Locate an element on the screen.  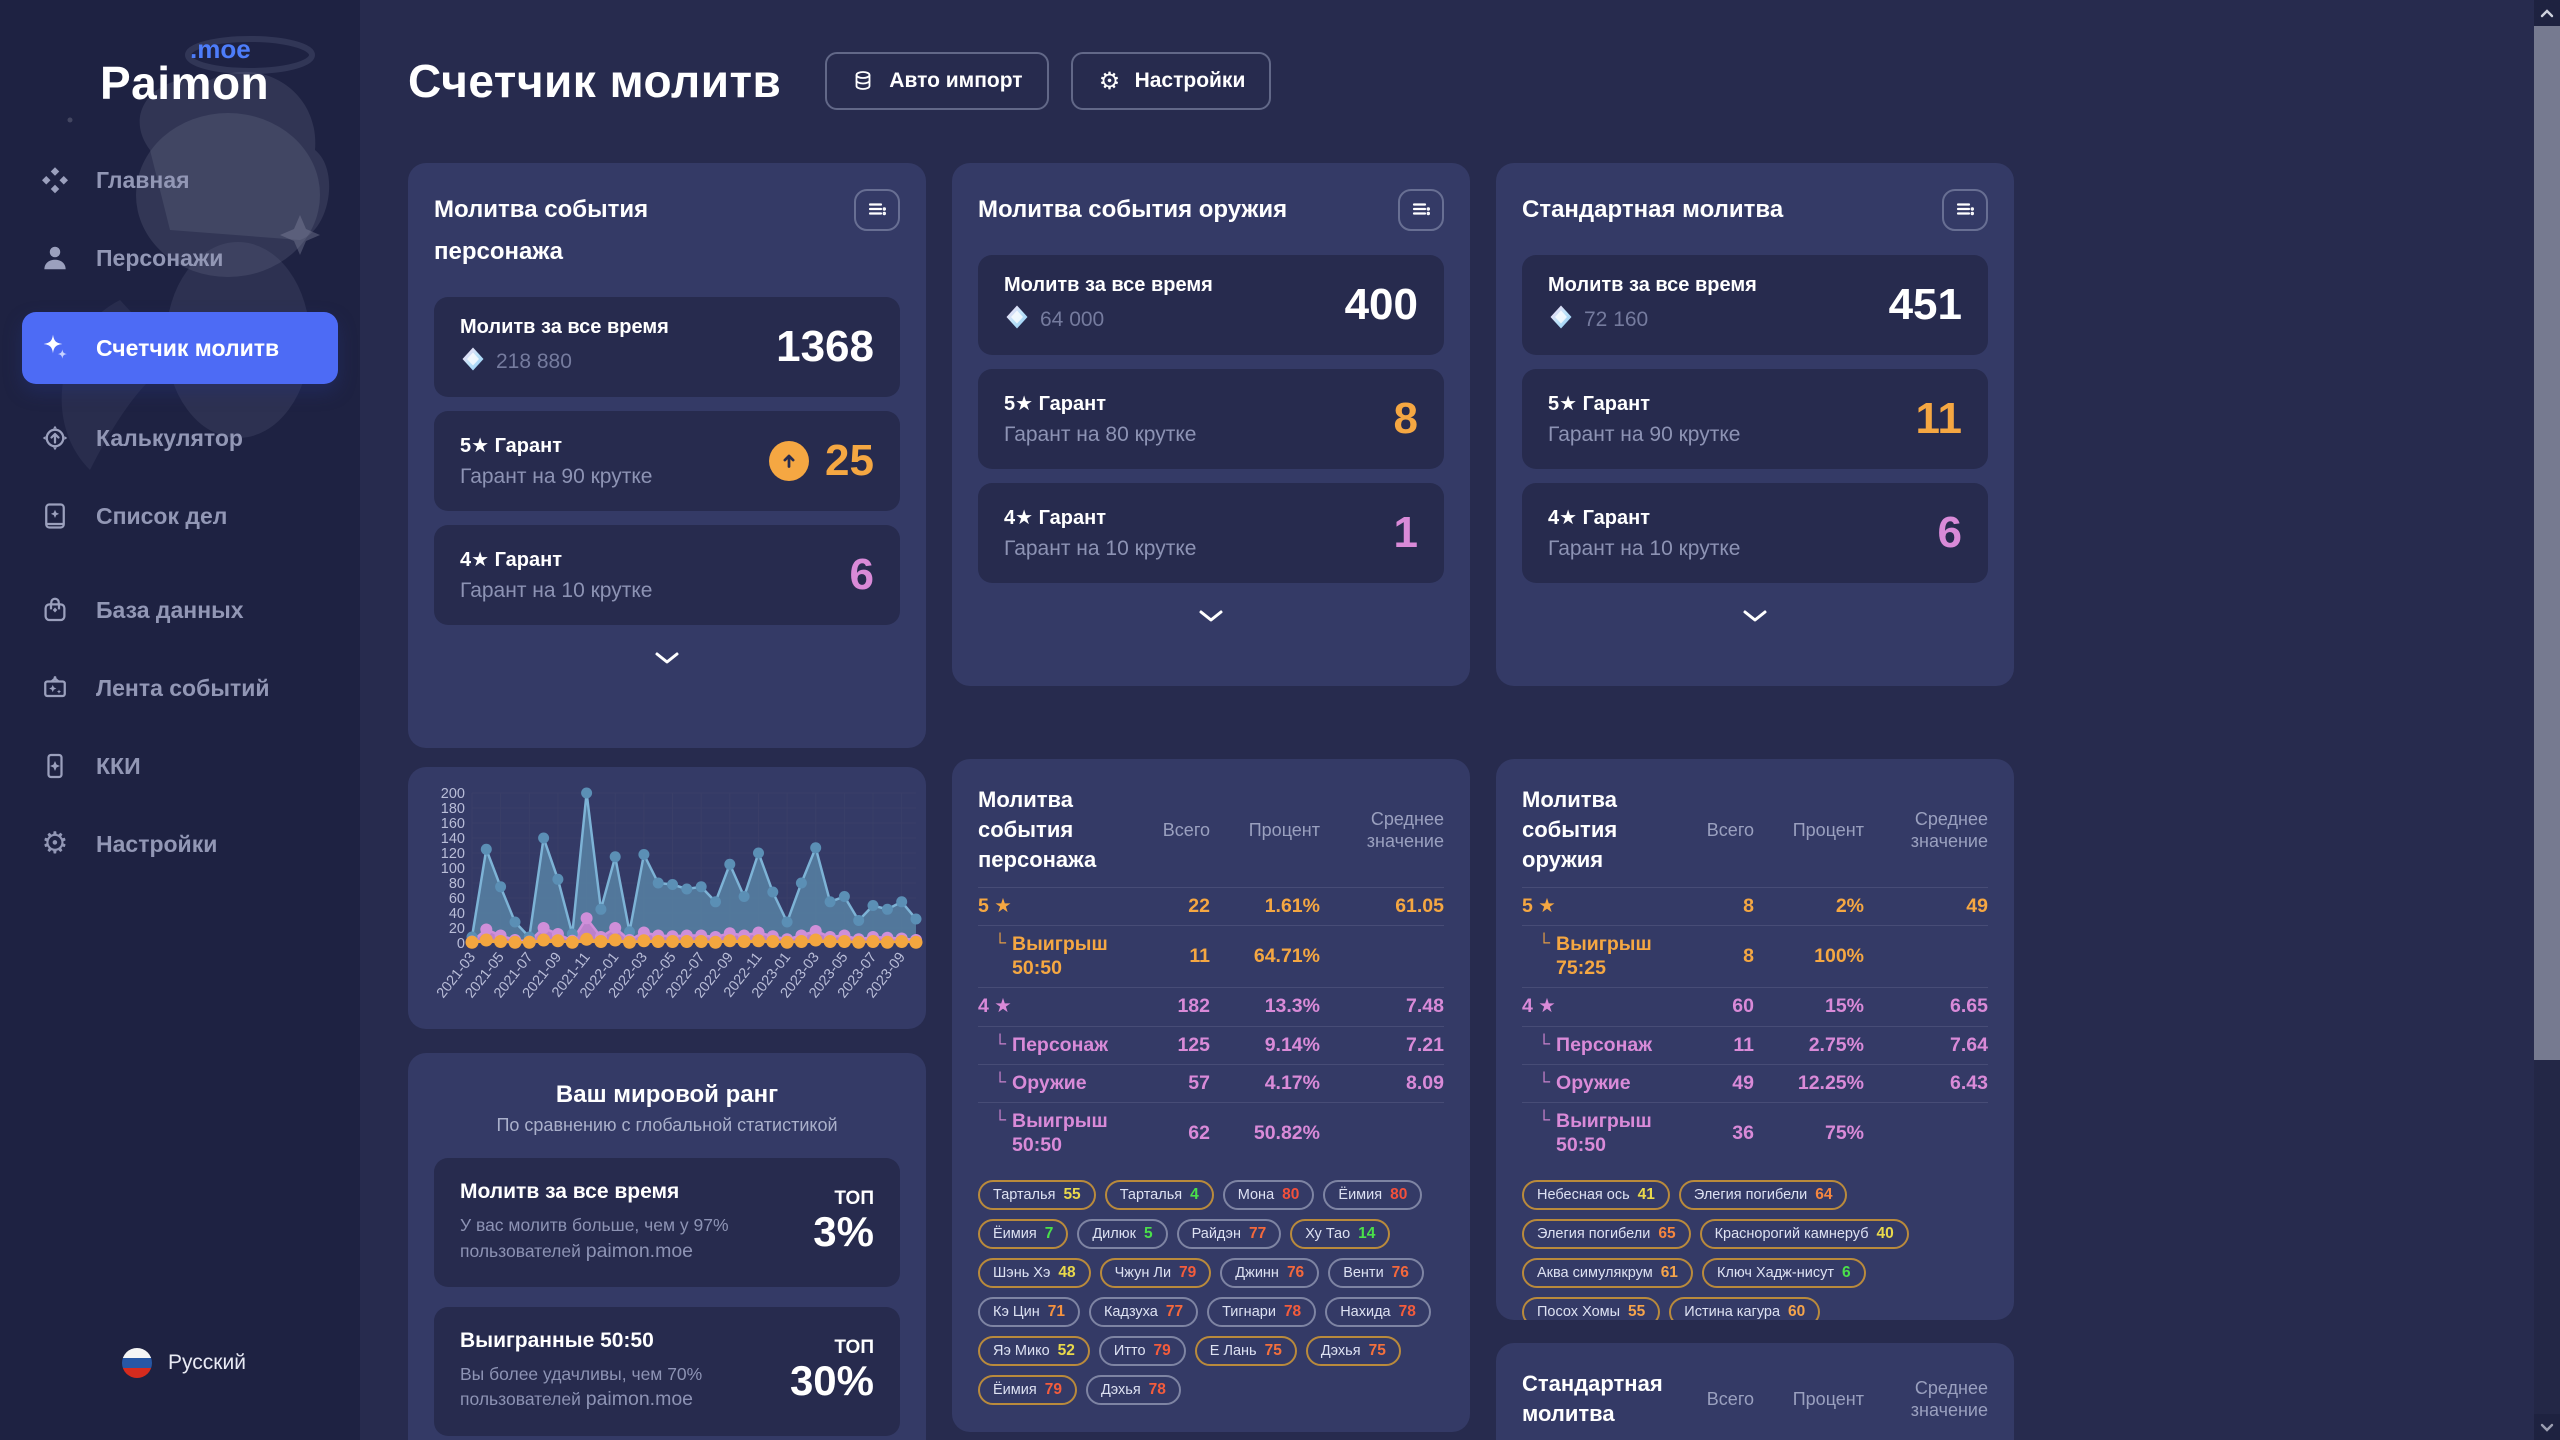
pill-value: 75 is located at coordinates (1273, 1351).